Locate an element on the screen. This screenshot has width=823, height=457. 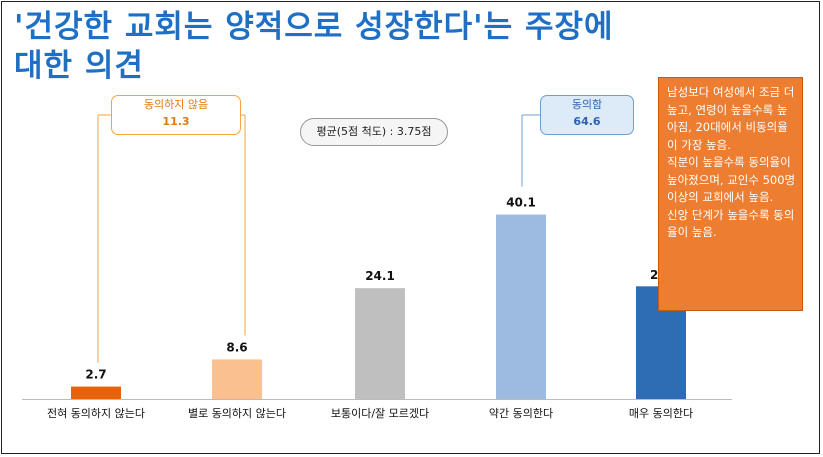
bar-value-label-partial: 24.5 is located at coordinates (654, 275).